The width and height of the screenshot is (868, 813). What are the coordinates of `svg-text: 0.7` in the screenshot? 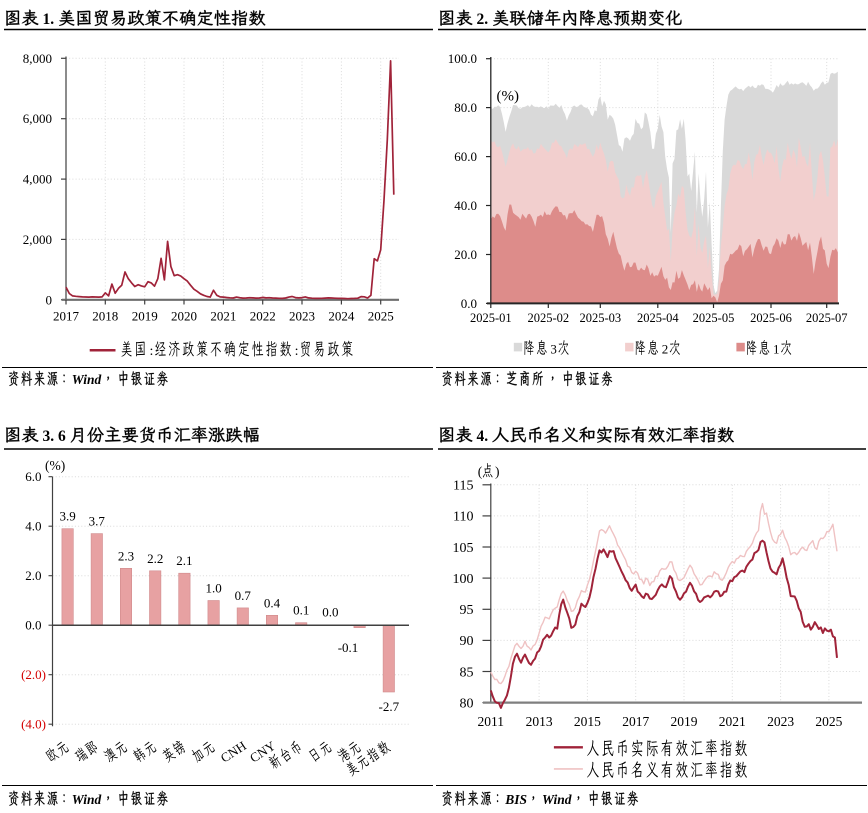 It's located at (243, 595).